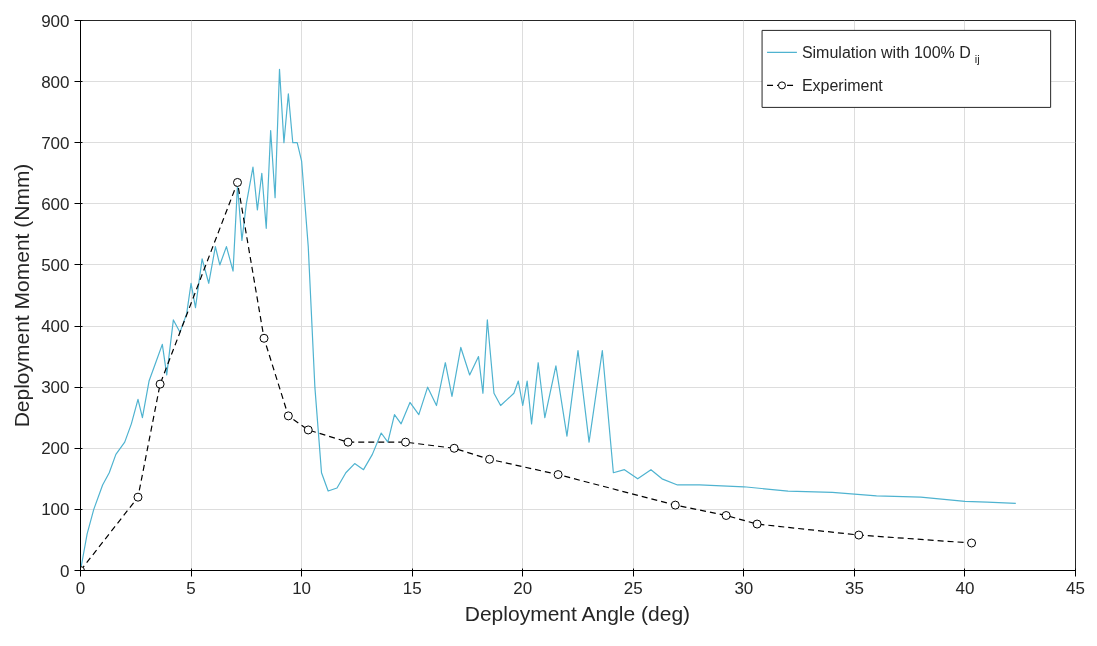  Describe the element at coordinates (965, 588) in the screenshot. I see `x-tick-label: 40` at that location.